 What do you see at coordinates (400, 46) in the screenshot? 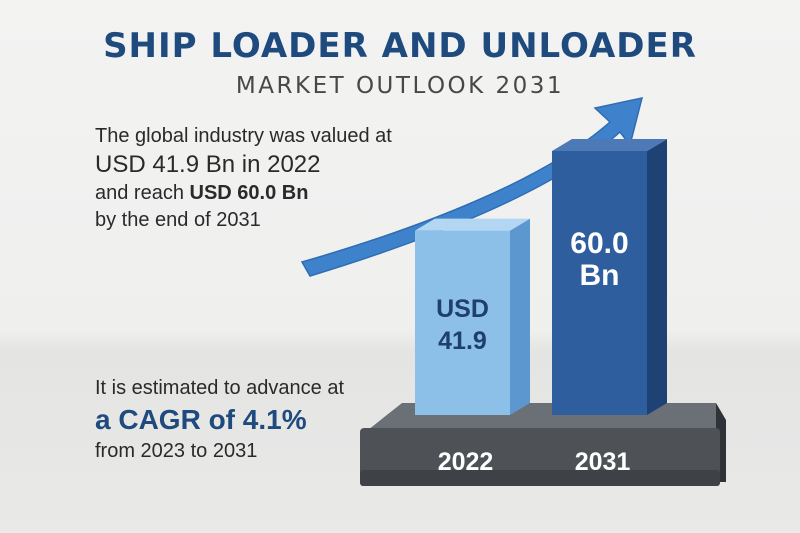
I see `page-title: SHIP LOADER AND UNLOADER` at bounding box center [400, 46].